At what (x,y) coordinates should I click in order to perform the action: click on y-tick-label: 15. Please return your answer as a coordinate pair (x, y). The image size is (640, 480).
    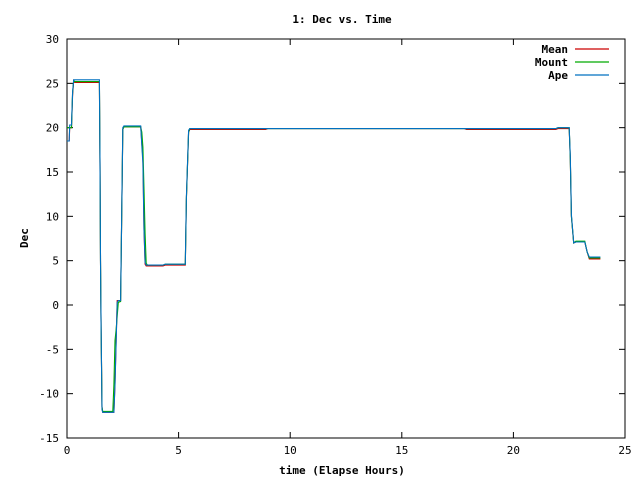
    Looking at the image, I should click on (52, 172).